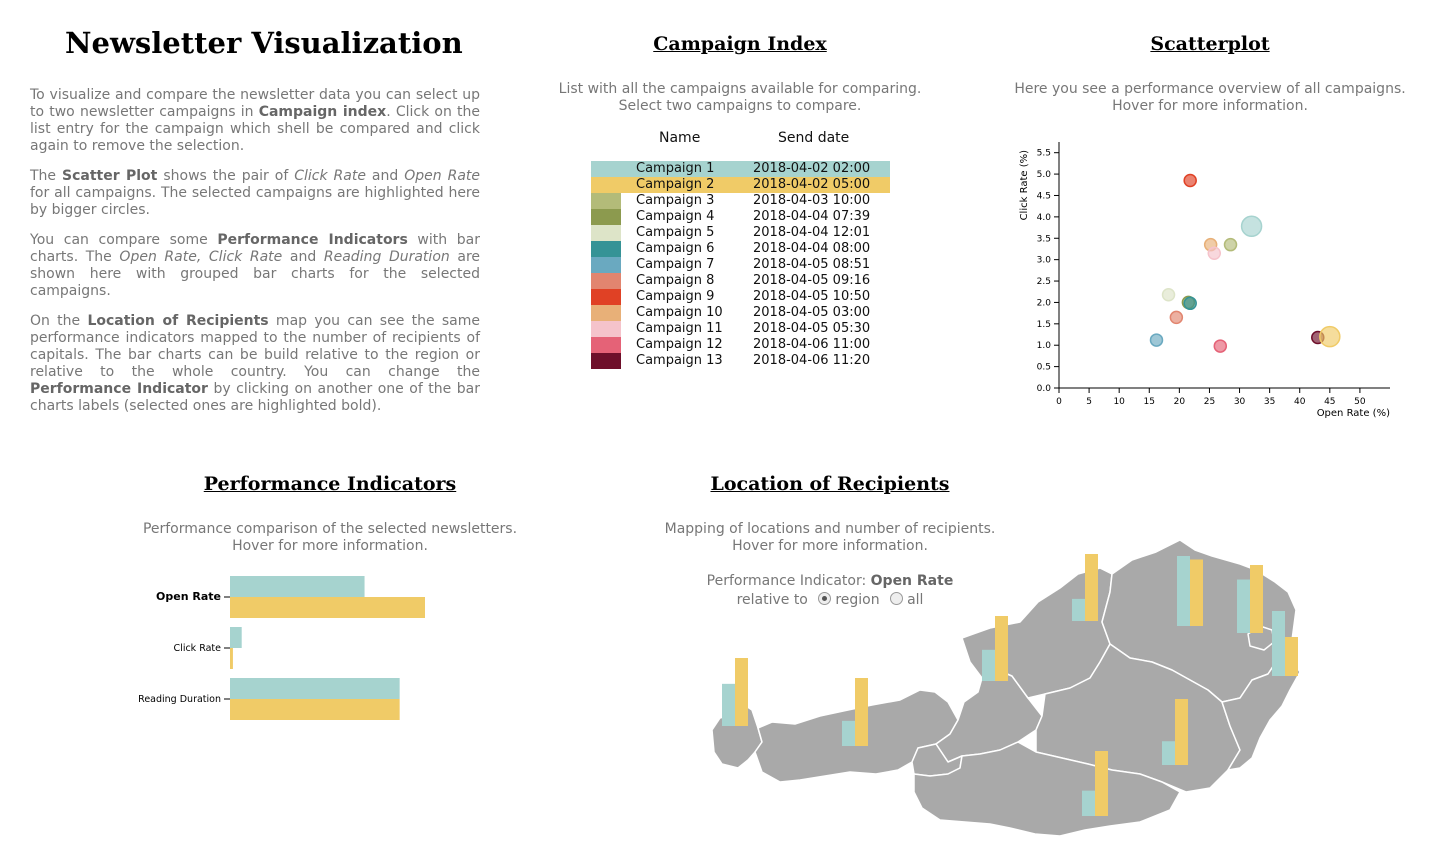  What do you see at coordinates (1044, 303) in the screenshot?
I see `y-tick-label: 2.0` at bounding box center [1044, 303].